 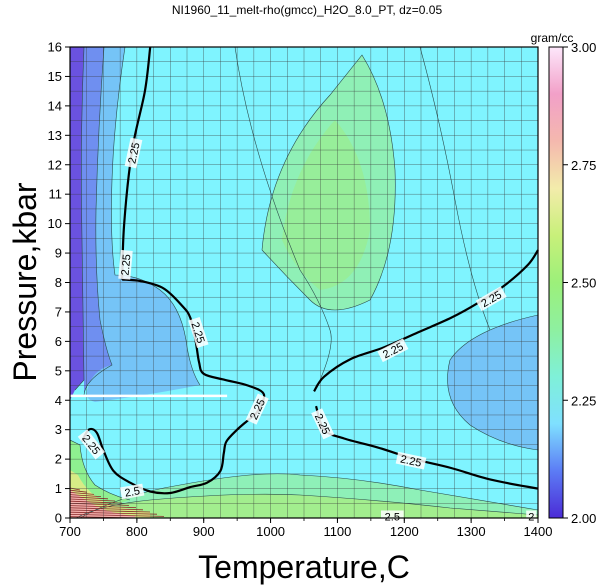 What do you see at coordinates (552, 38) in the screenshot?
I see `colorbar-label: gram/cc` at bounding box center [552, 38].